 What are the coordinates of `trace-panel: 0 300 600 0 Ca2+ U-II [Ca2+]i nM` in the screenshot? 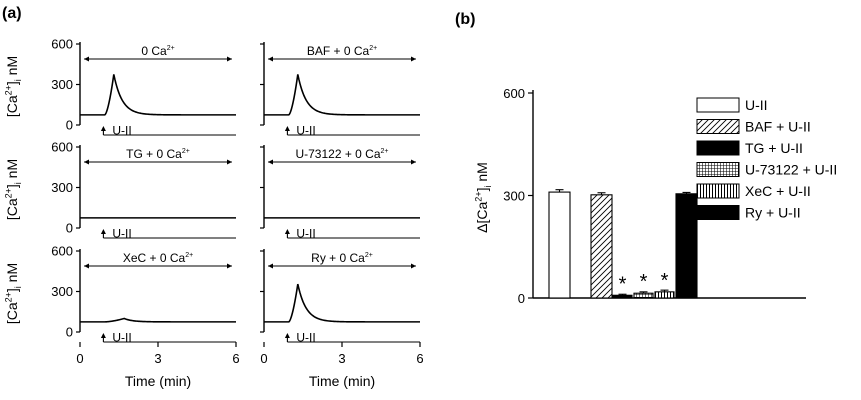 It's located at (120, 87).